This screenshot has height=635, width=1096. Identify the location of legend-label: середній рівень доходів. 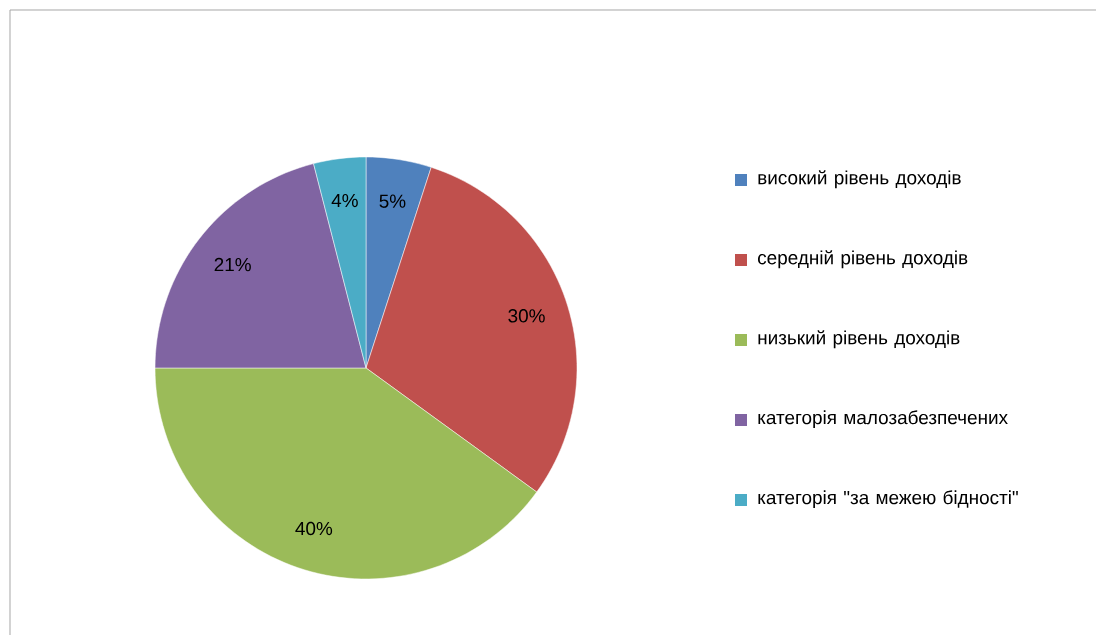
(863, 259).